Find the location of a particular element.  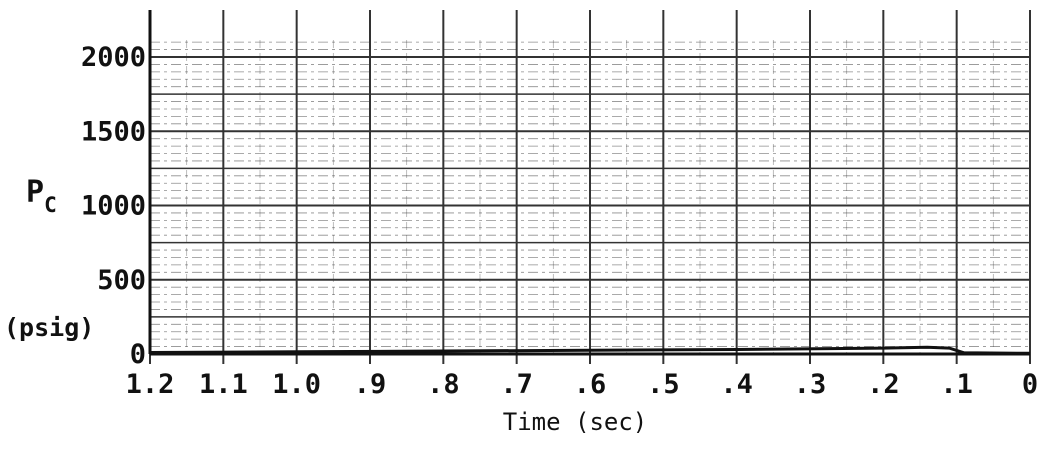

series-layer is located at coordinates (590, 350).